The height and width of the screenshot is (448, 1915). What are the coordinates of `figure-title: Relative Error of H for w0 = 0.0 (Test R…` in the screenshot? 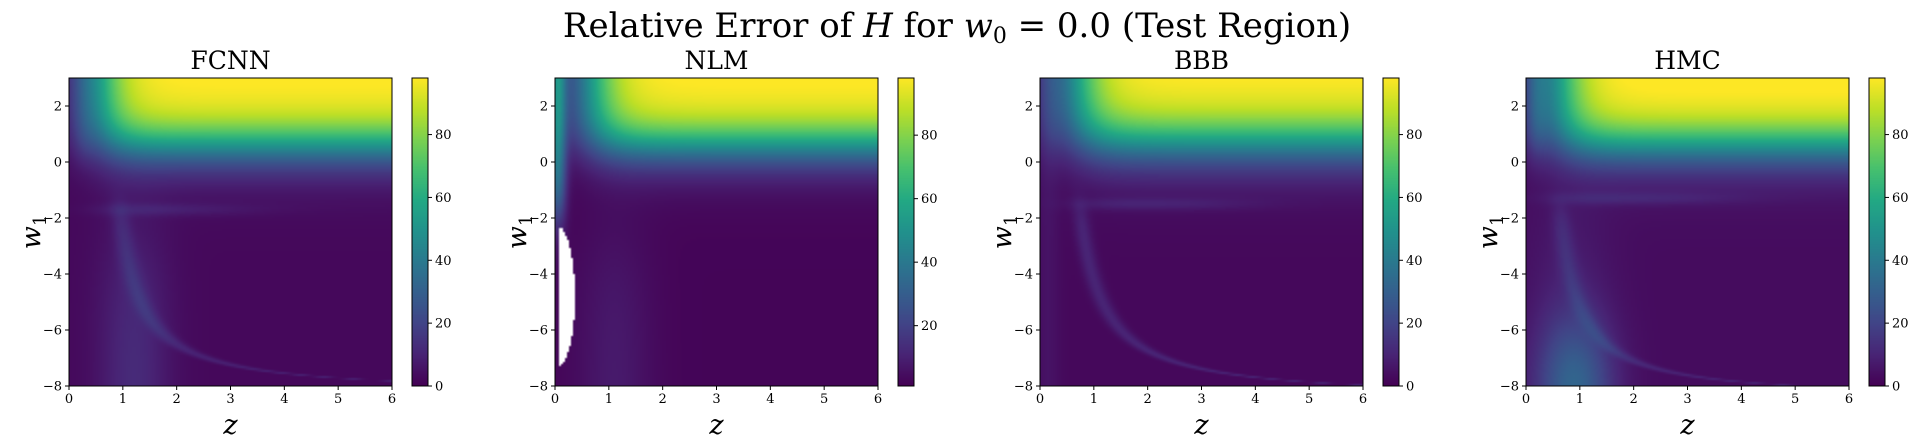 It's located at (957, 27).